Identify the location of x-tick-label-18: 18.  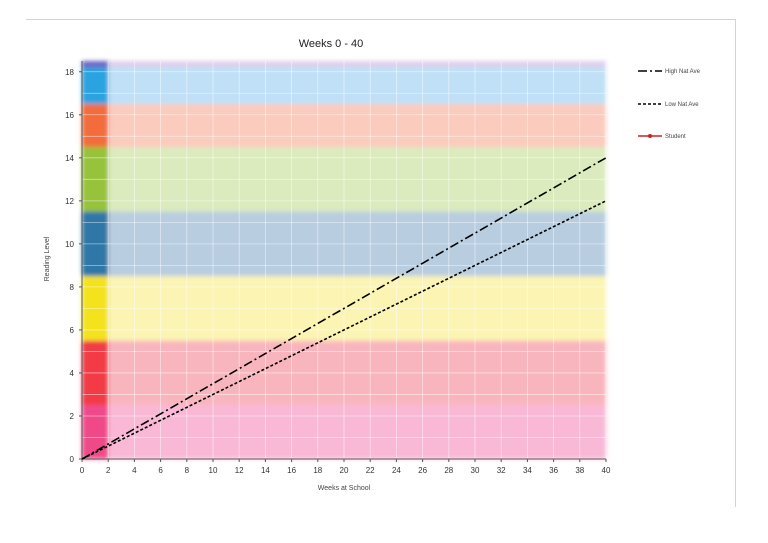
(317, 470).